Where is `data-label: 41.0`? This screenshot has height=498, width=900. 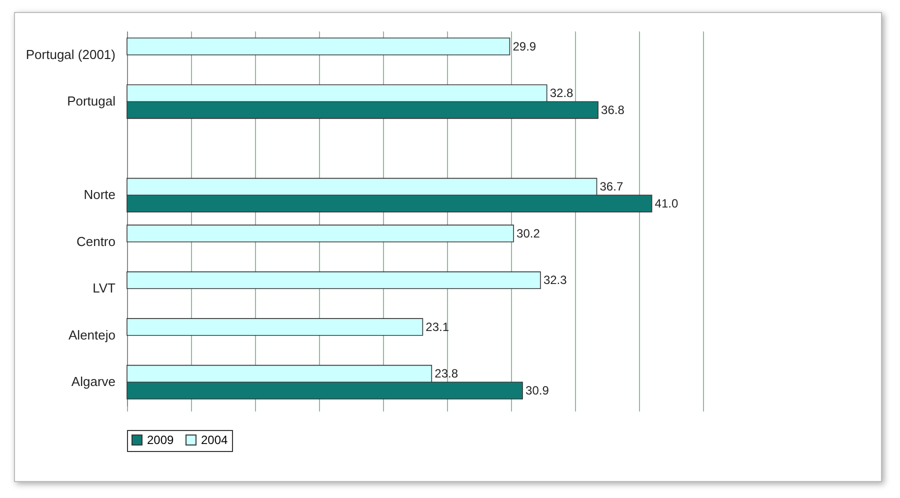 data-label: 41.0 is located at coordinates (666, 203).